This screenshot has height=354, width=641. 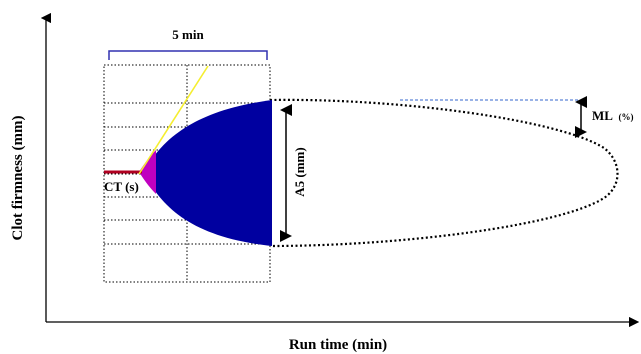 I want to click on y-axis-label: Clot firmness (mm), so click(x=18, y=178).